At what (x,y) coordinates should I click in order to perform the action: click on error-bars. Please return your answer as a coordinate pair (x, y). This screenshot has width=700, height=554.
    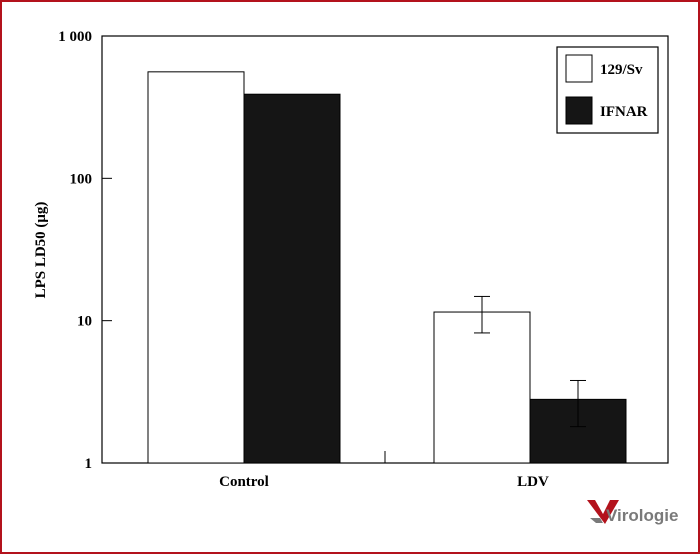
    Looking at the image, I should click on (530, 361).